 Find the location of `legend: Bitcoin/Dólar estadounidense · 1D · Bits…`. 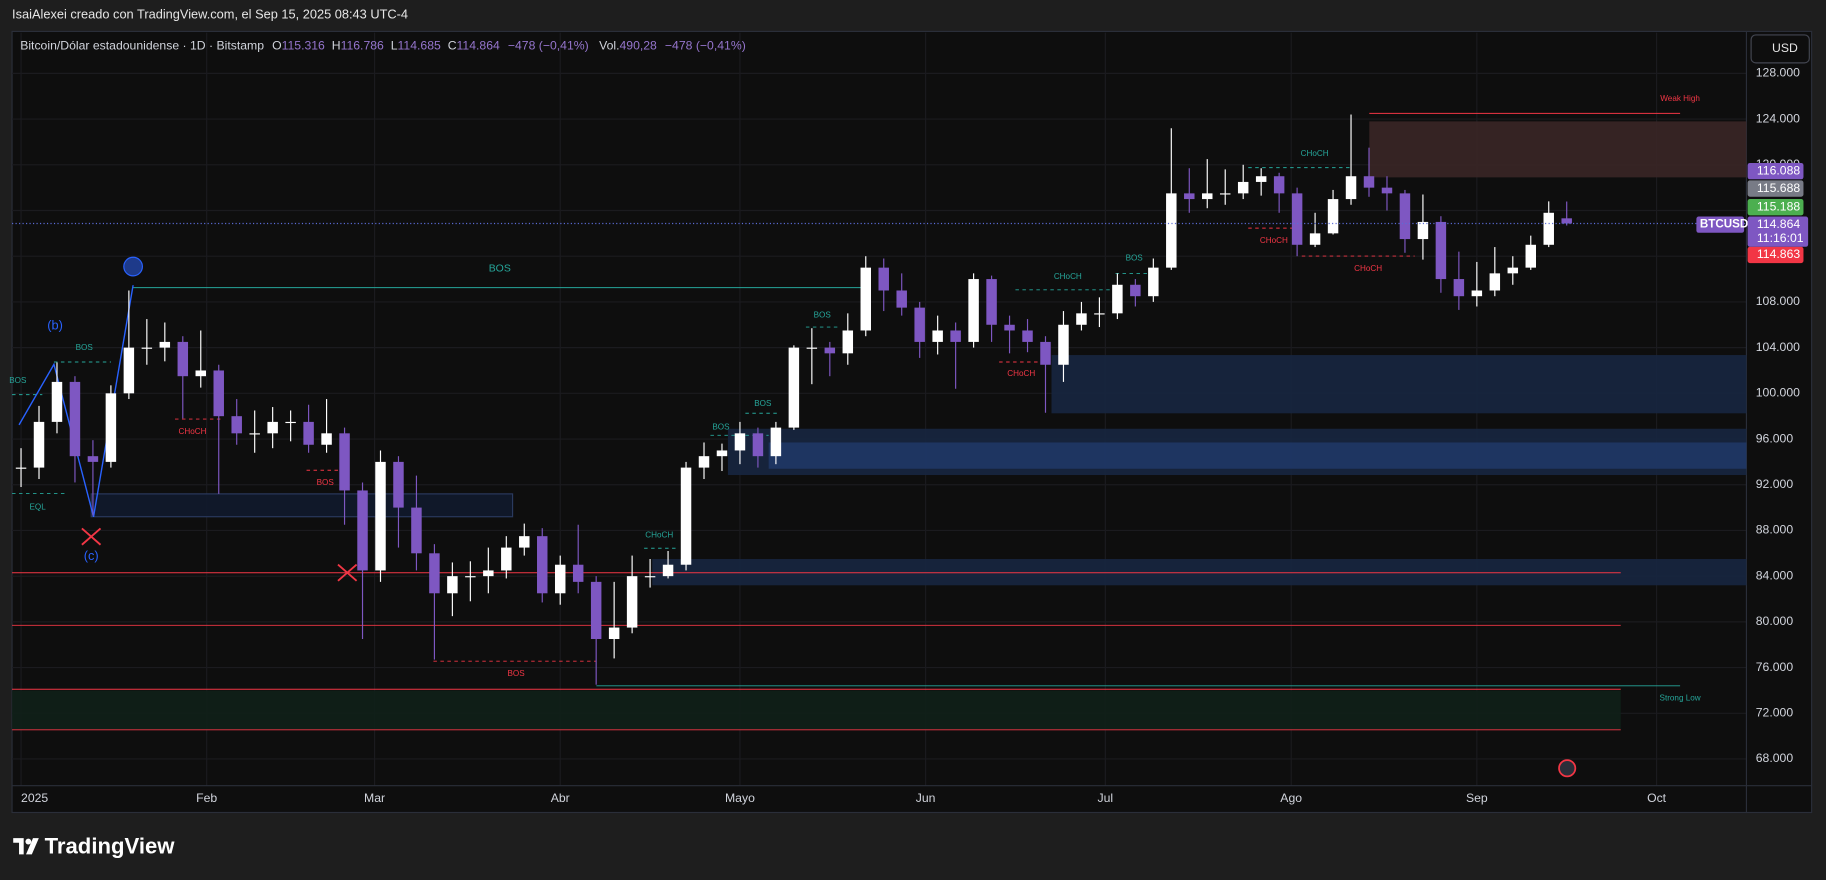

legend: Bitcoin/Dólar estadounidense · 1D · Bits… is located at coordinates (383, 46).